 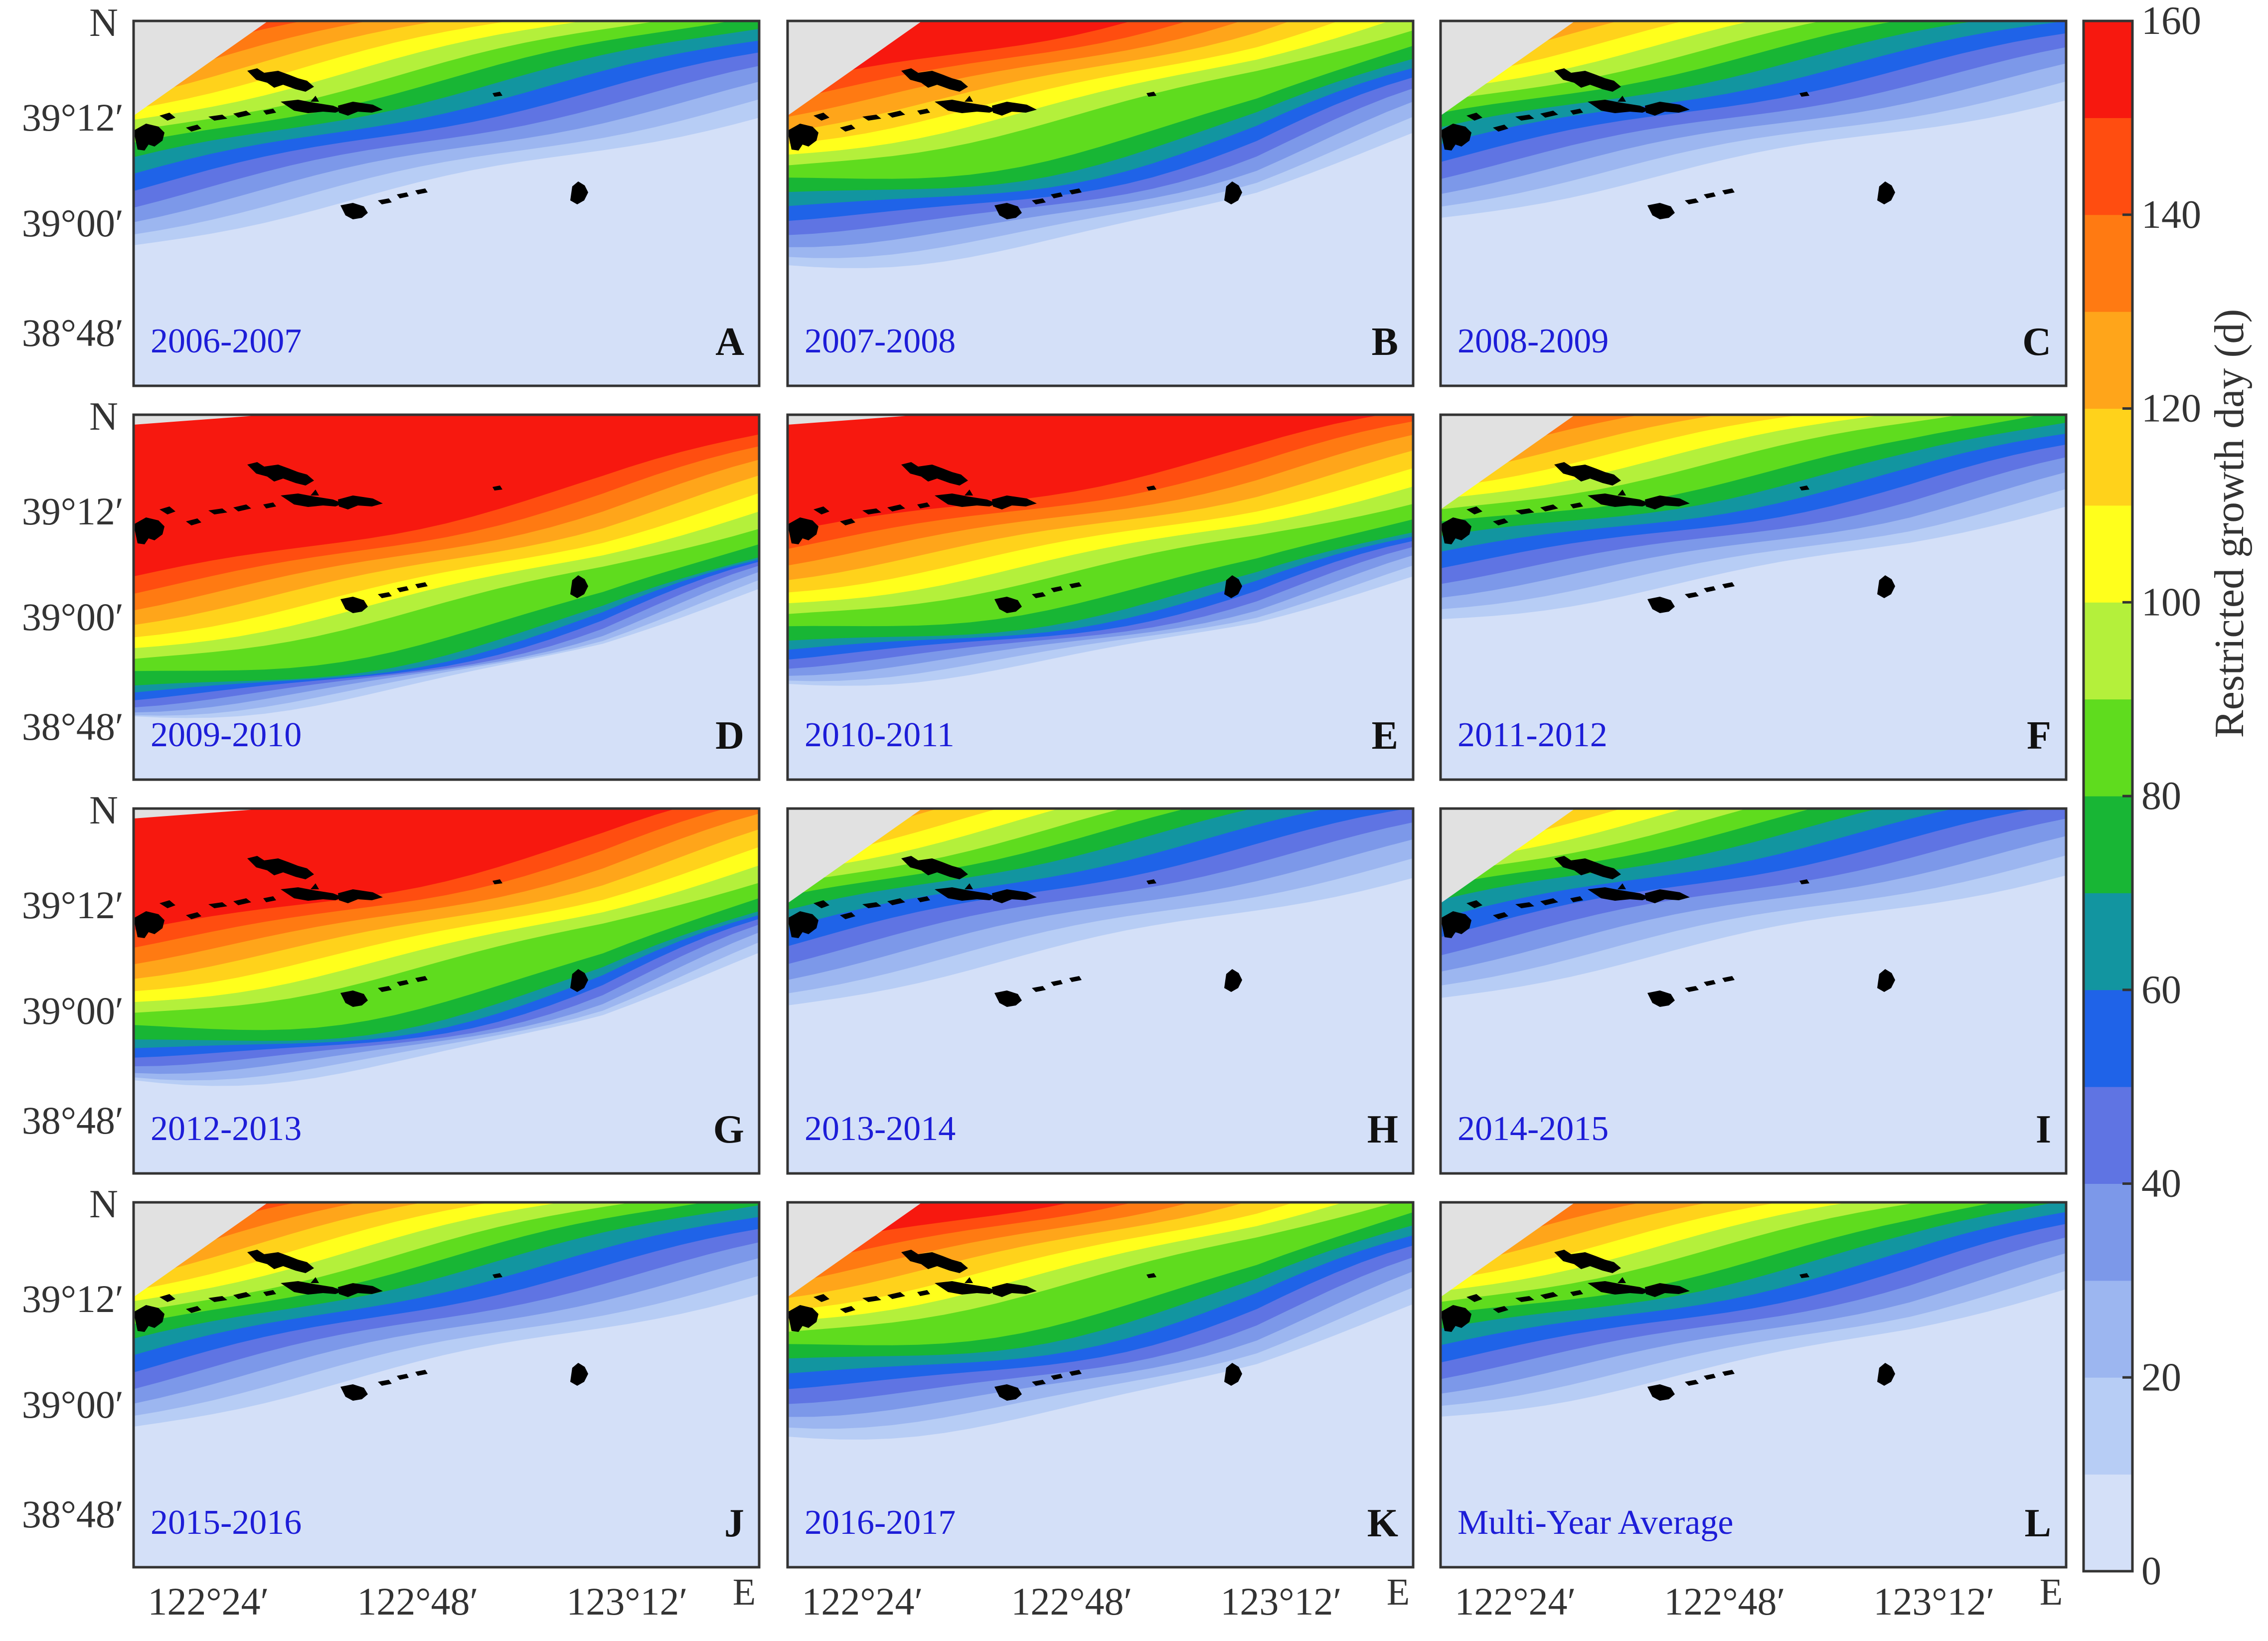 I want to click on map-panel-E: 2010-2011 E, so click(x=1100, y=597).